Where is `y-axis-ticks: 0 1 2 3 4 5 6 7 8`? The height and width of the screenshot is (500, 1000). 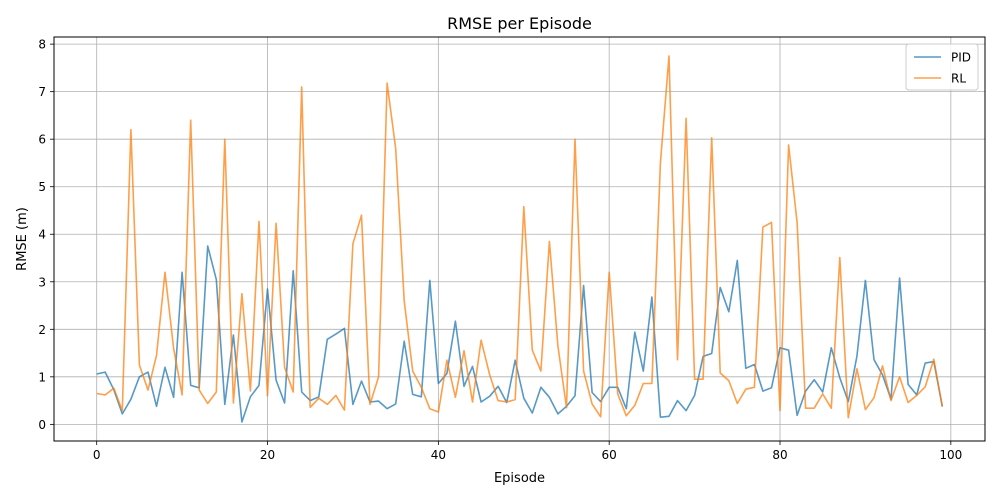 y-axis-ticks: 0 1 2 3 4 5 6 7 8 is located at coordinates (46, 235).